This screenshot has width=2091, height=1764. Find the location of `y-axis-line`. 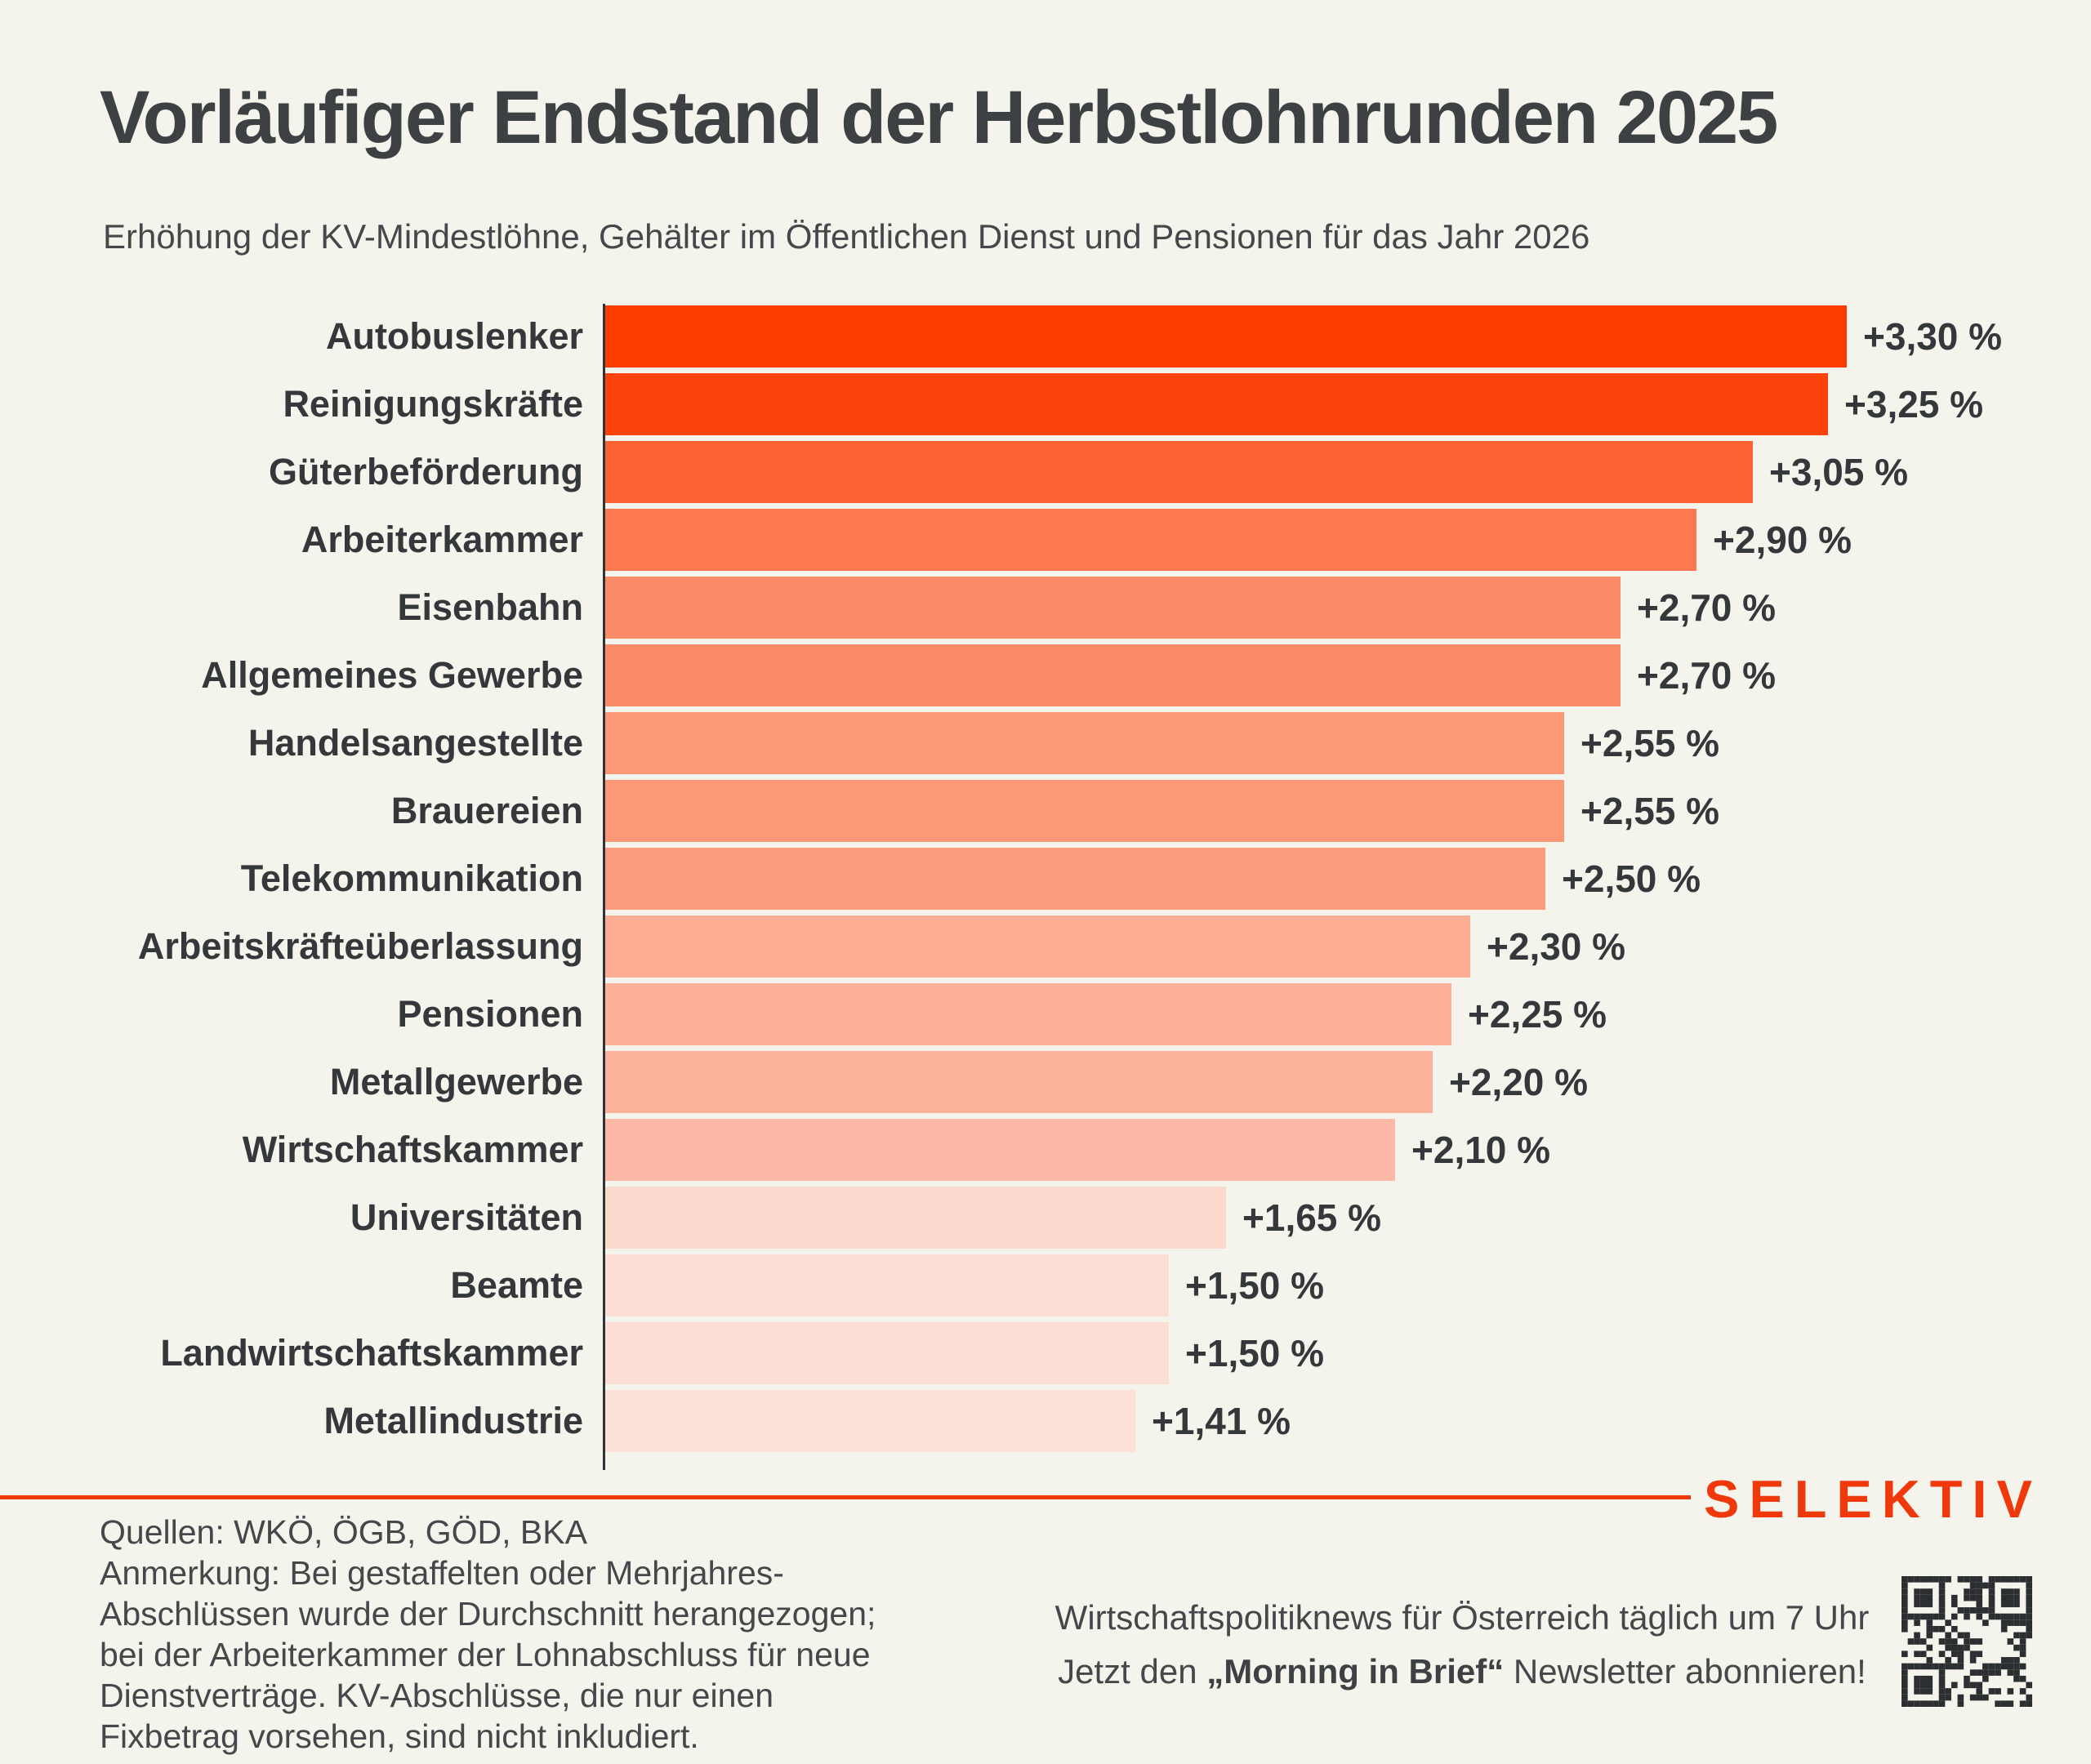

y-axis-line is located at coordinates (604, 887).